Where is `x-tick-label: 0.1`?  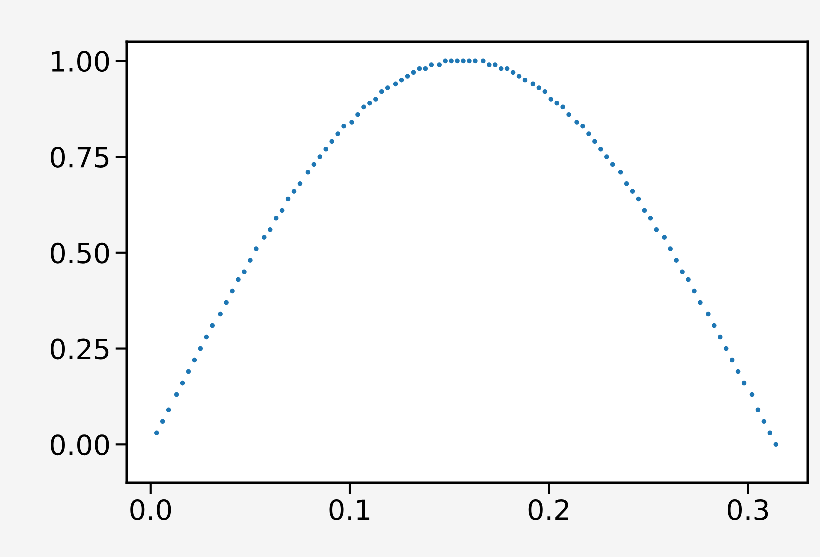
x-tick-label: 0.1 is located at coordinates (350, 509).